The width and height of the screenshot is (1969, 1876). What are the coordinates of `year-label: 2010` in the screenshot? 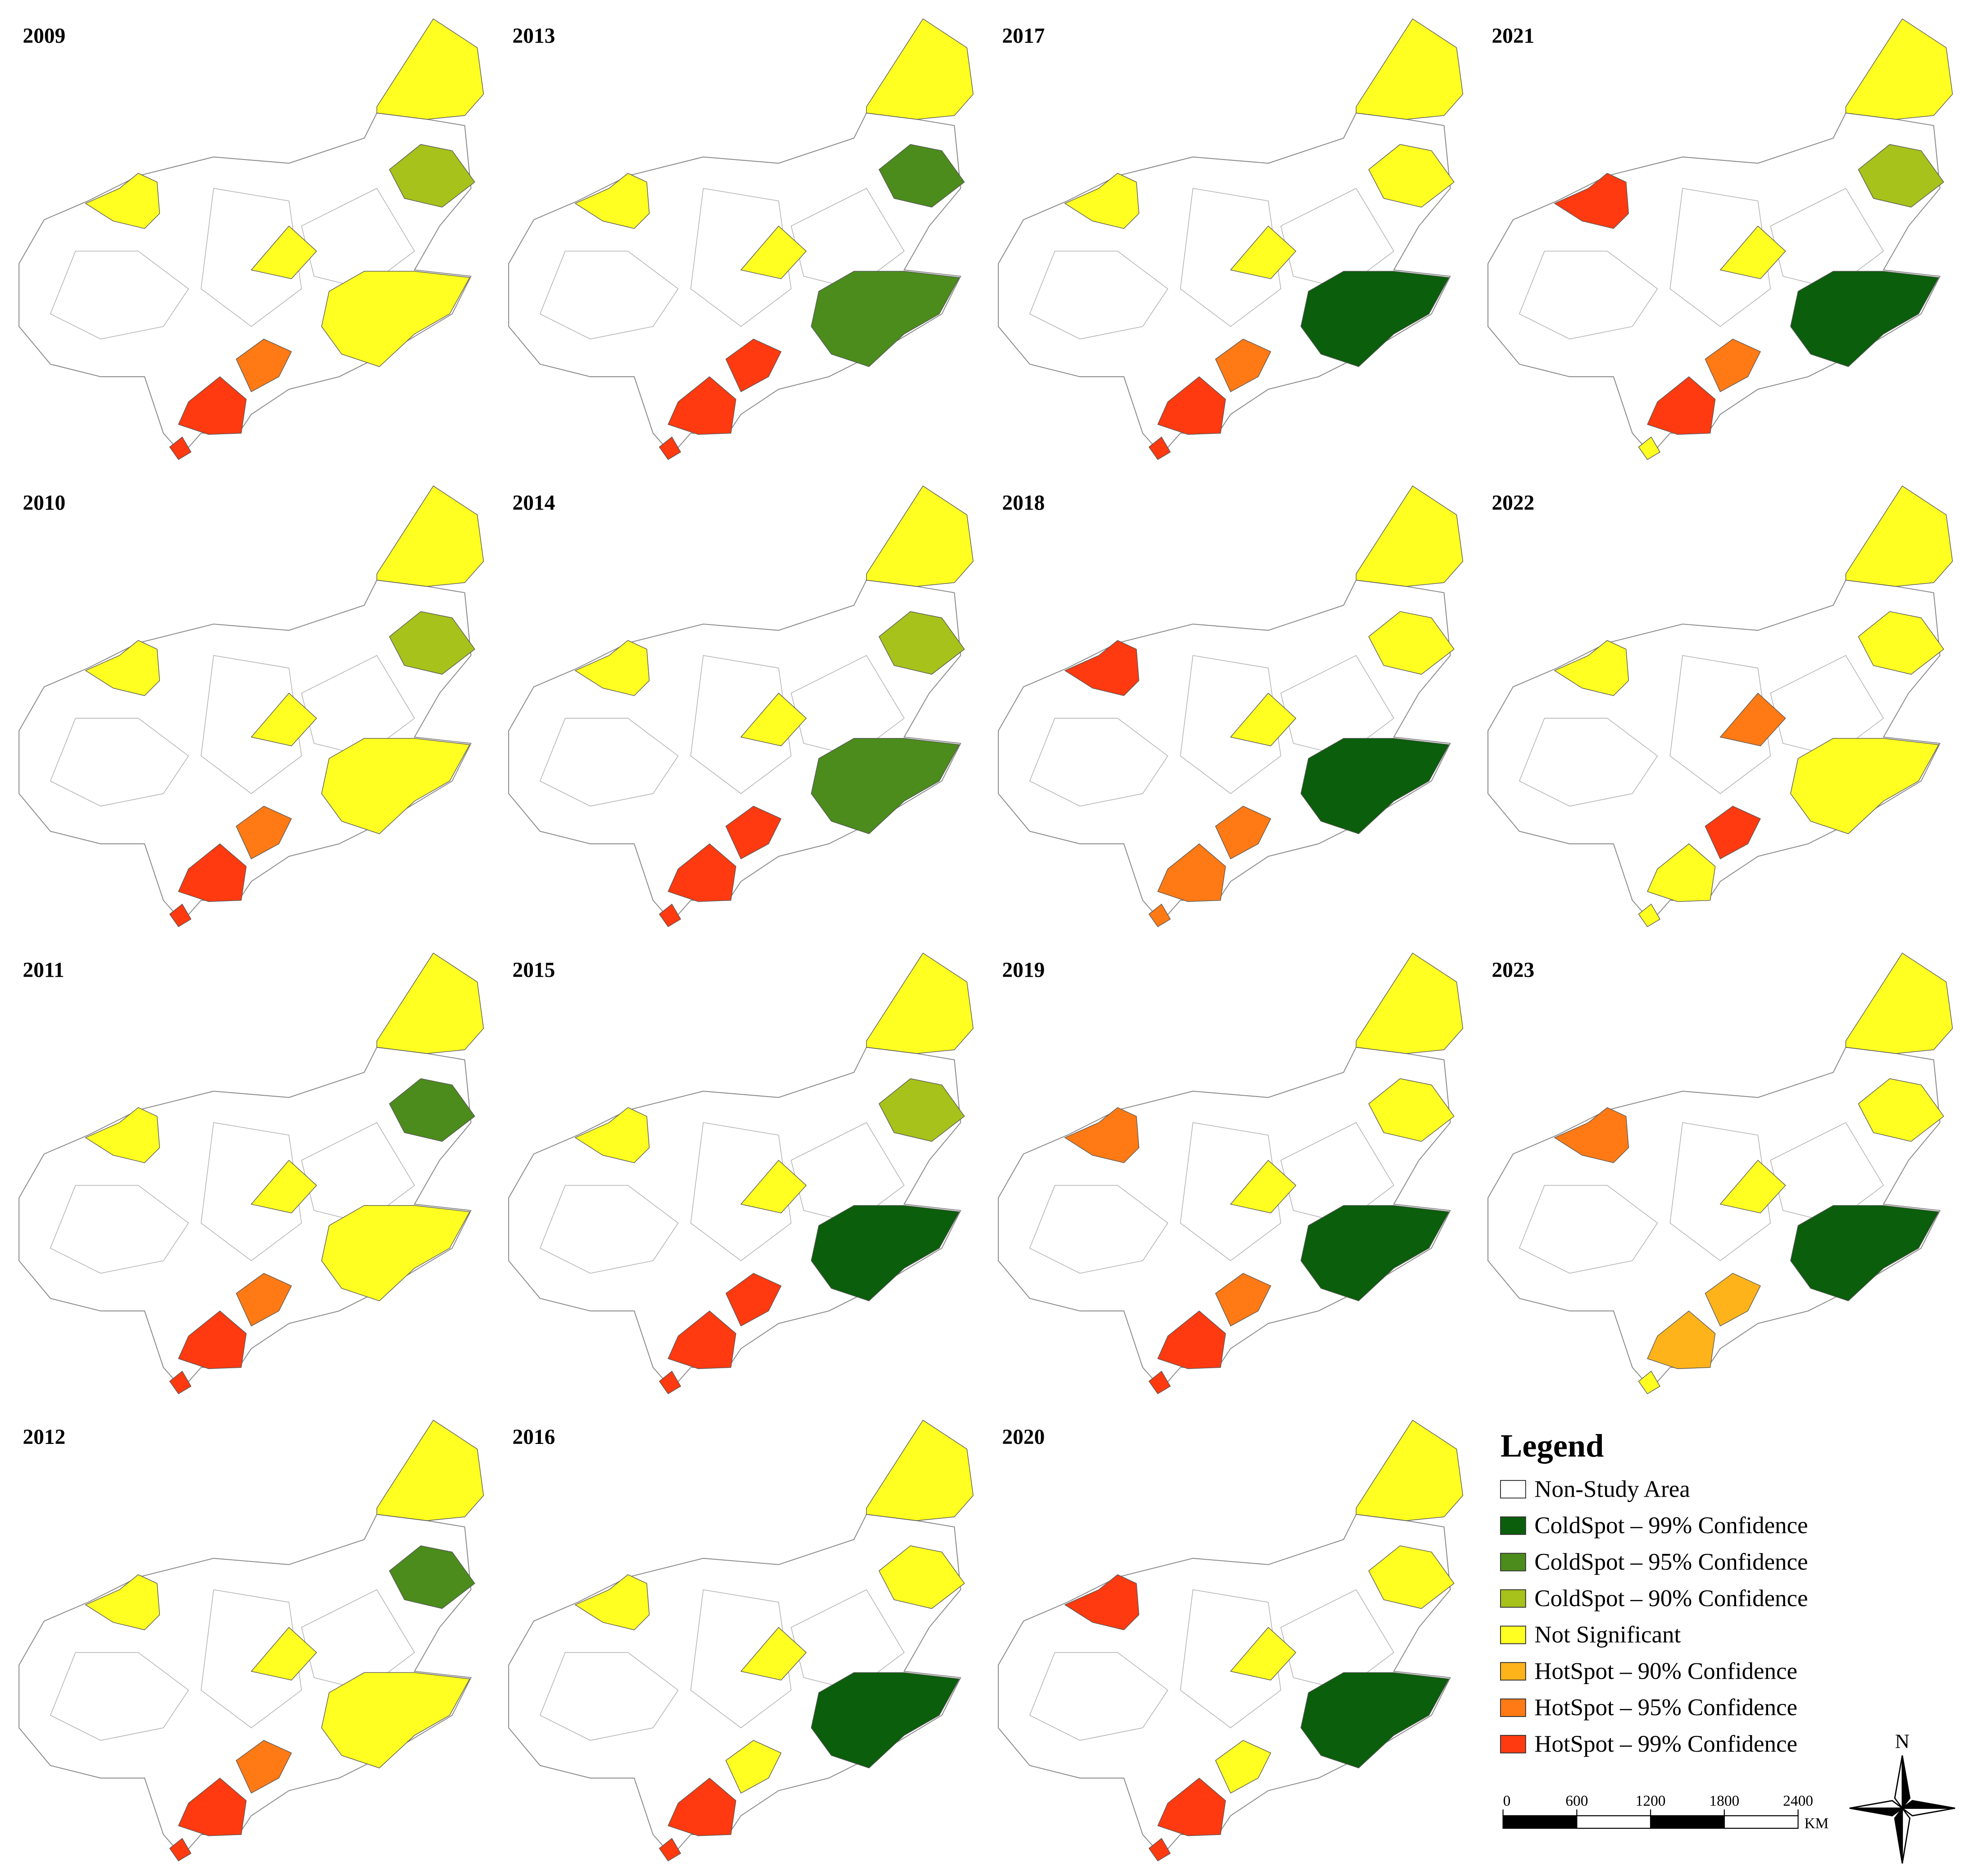 It's located at (44, 503).